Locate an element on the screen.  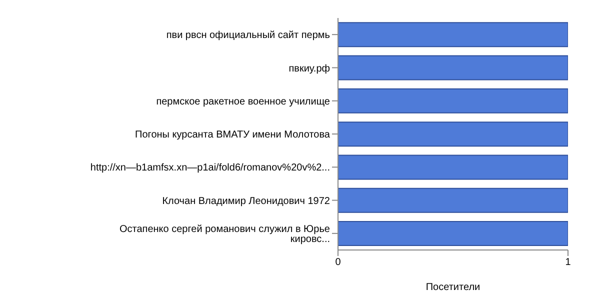
y-tick-label: пвкиу.рф is located at coordinates (309, 68).